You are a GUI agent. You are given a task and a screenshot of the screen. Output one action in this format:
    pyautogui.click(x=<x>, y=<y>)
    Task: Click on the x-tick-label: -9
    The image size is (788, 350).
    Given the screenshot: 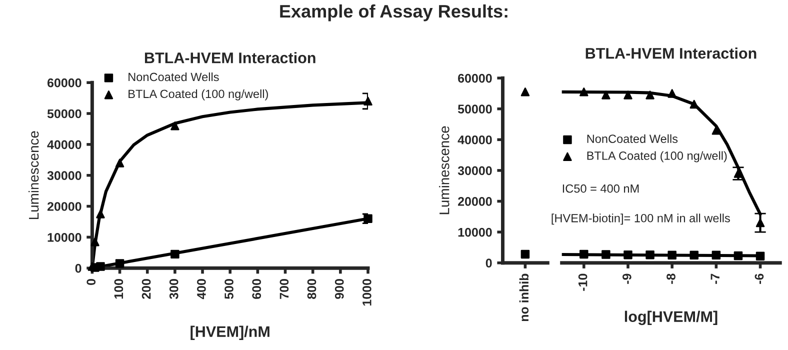 What is the action you would take?
    pyautogui.click(x=627, y=279)
    